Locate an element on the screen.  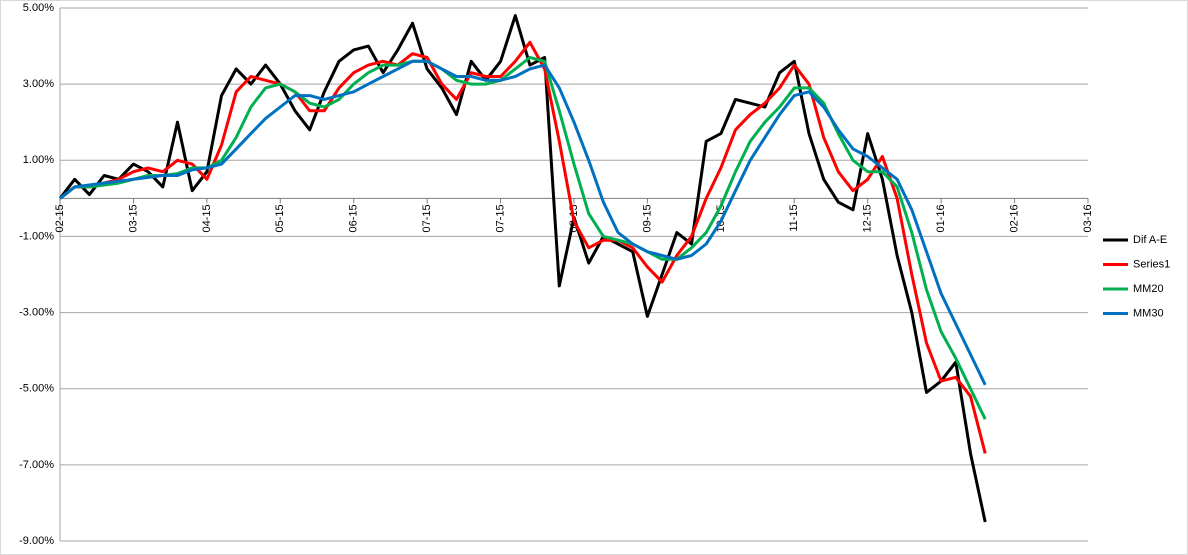
y-tick-label: -3.00% is located at coordinates (36, 312).